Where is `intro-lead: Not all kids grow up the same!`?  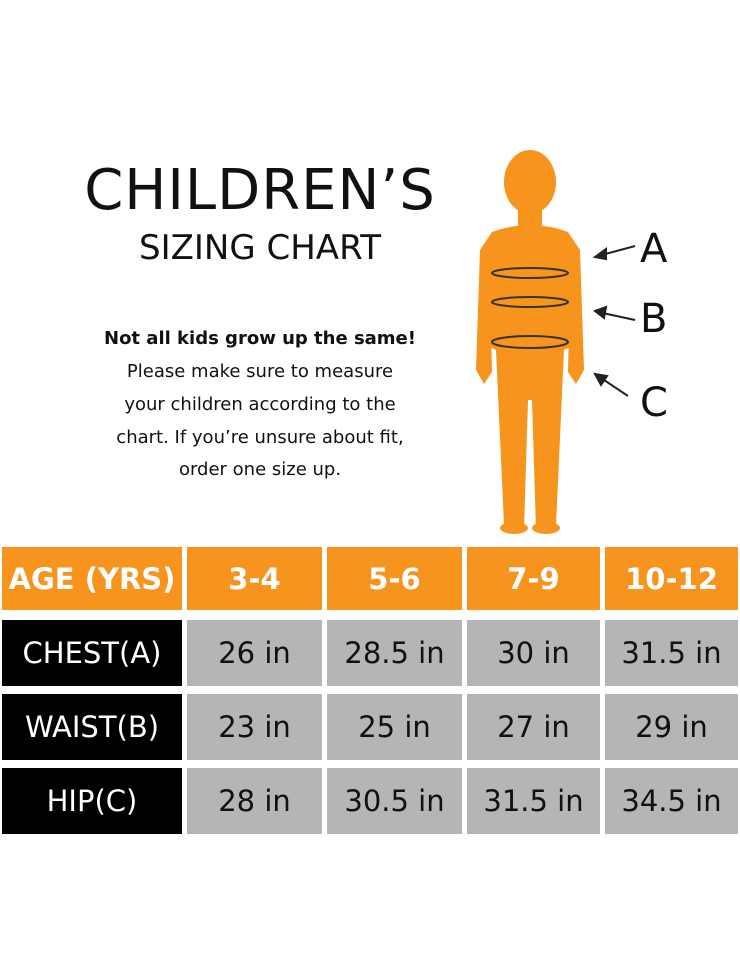
intro-lead: Not all kids grow up the same! is located at coordinates (260, 338).